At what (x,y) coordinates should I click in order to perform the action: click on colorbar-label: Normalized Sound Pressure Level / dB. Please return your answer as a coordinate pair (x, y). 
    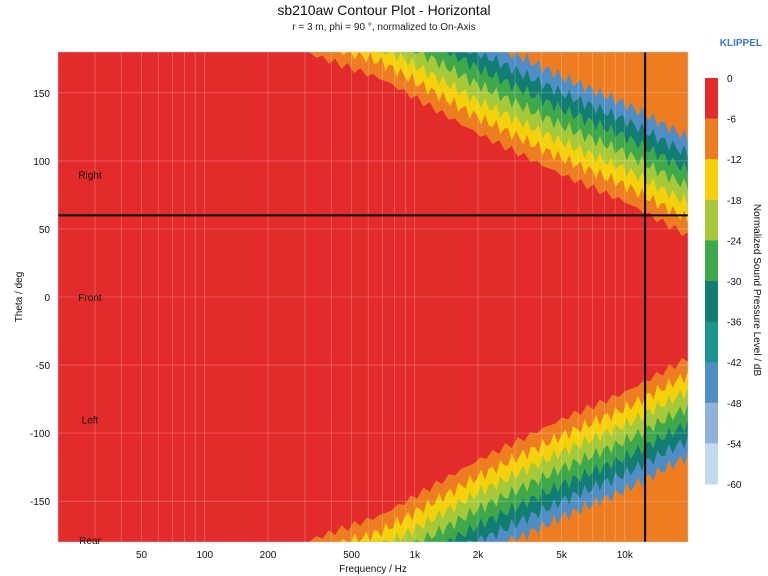
    Looking at the image, I should click on (756, 290).